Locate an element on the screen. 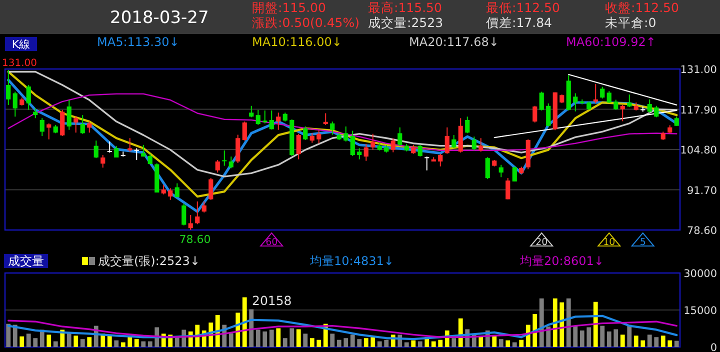  text: 未平倉:0 is located at coordinates (630, 22).